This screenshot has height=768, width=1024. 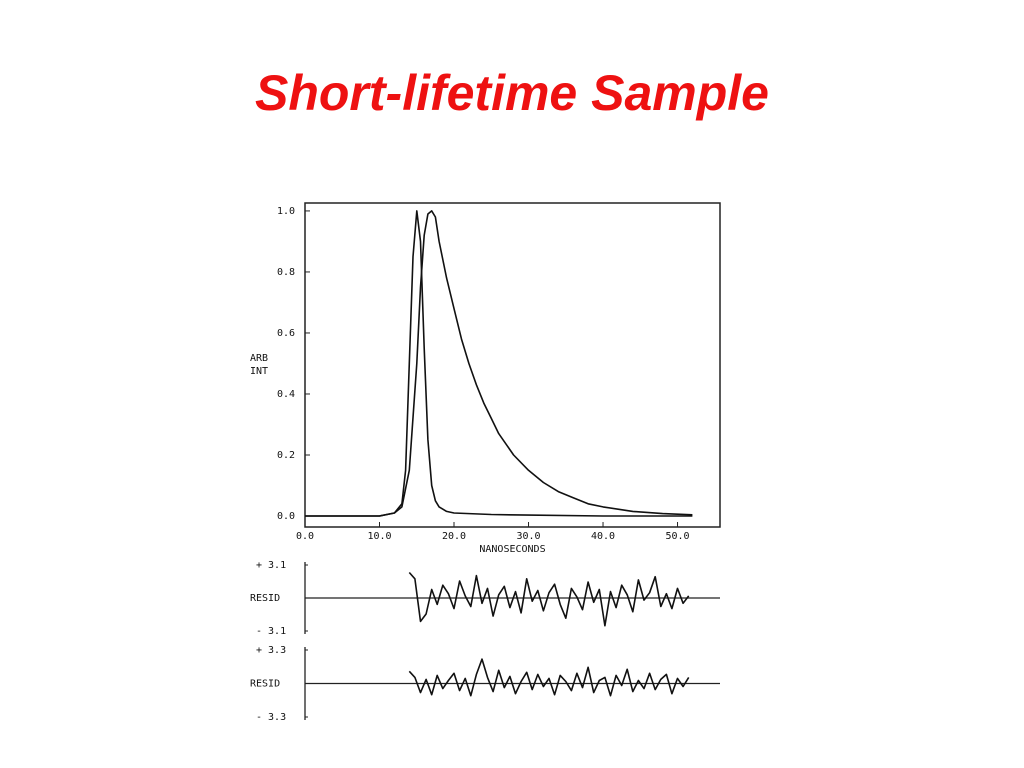 What do you see at coordinates (271, 717) in the screenshot?
I see `y-tick-label: - 3.3` at bounding box center [271, 717].